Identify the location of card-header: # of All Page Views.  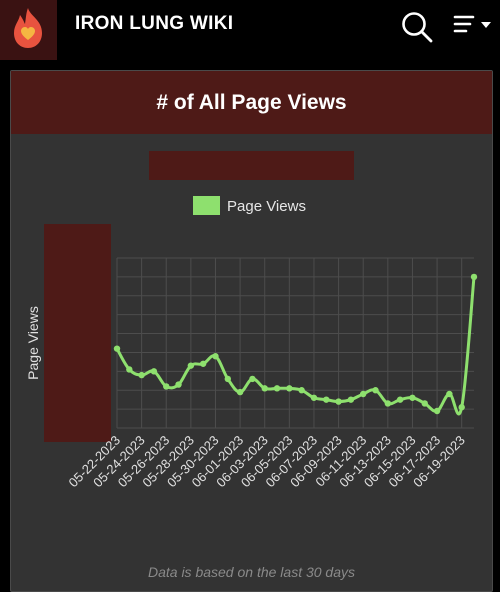
(251, 102).